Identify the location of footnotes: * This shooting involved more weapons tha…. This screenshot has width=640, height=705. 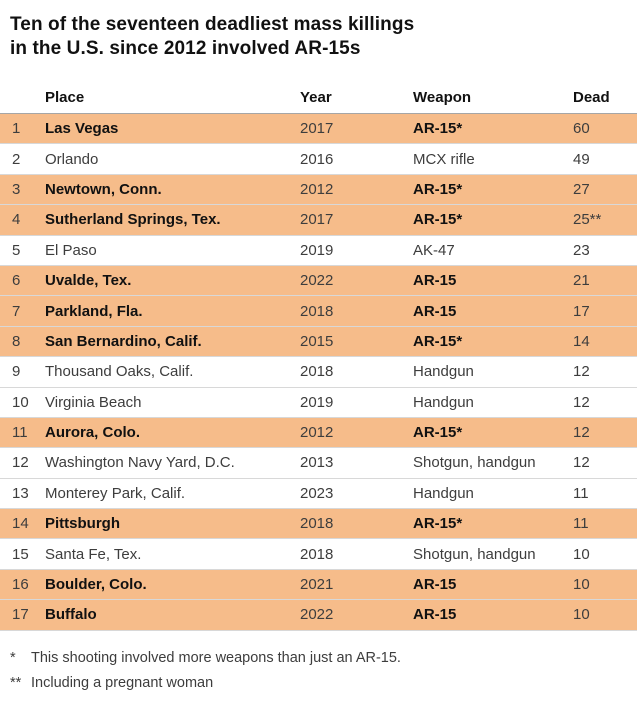
(325, 671).